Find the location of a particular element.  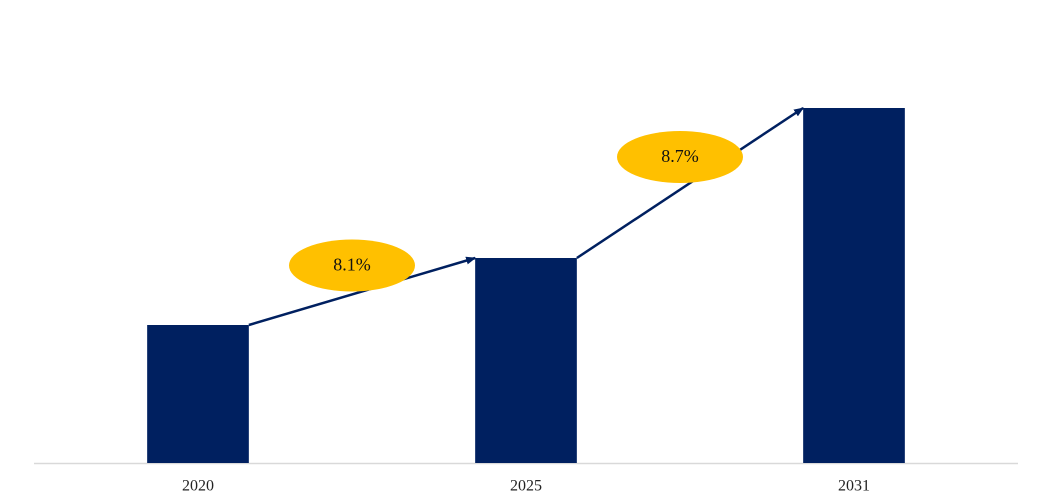

x-tick-label: 2025 is located at coordinates (526, 486).